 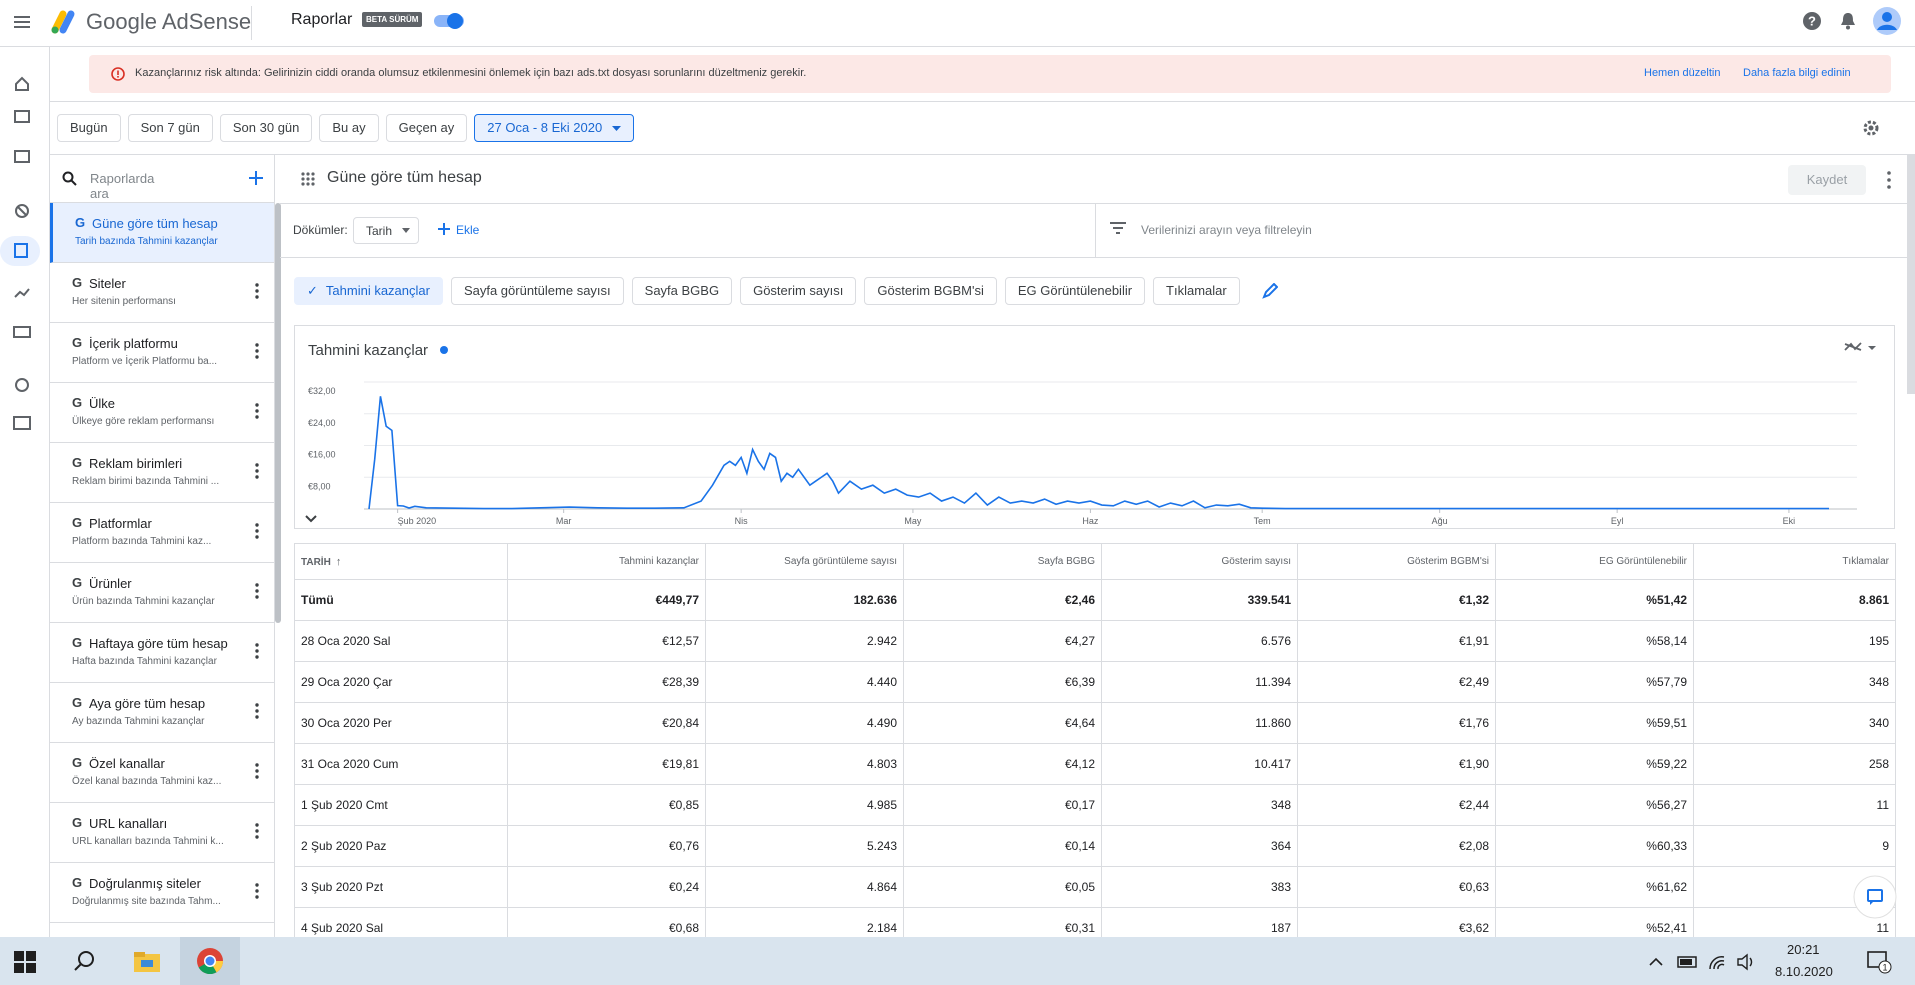 What do you see at coordinates (1396, 561) in the screenshot?
I see `column-header: Gösterim BGBM'si` at bounding box center [1396, 561].